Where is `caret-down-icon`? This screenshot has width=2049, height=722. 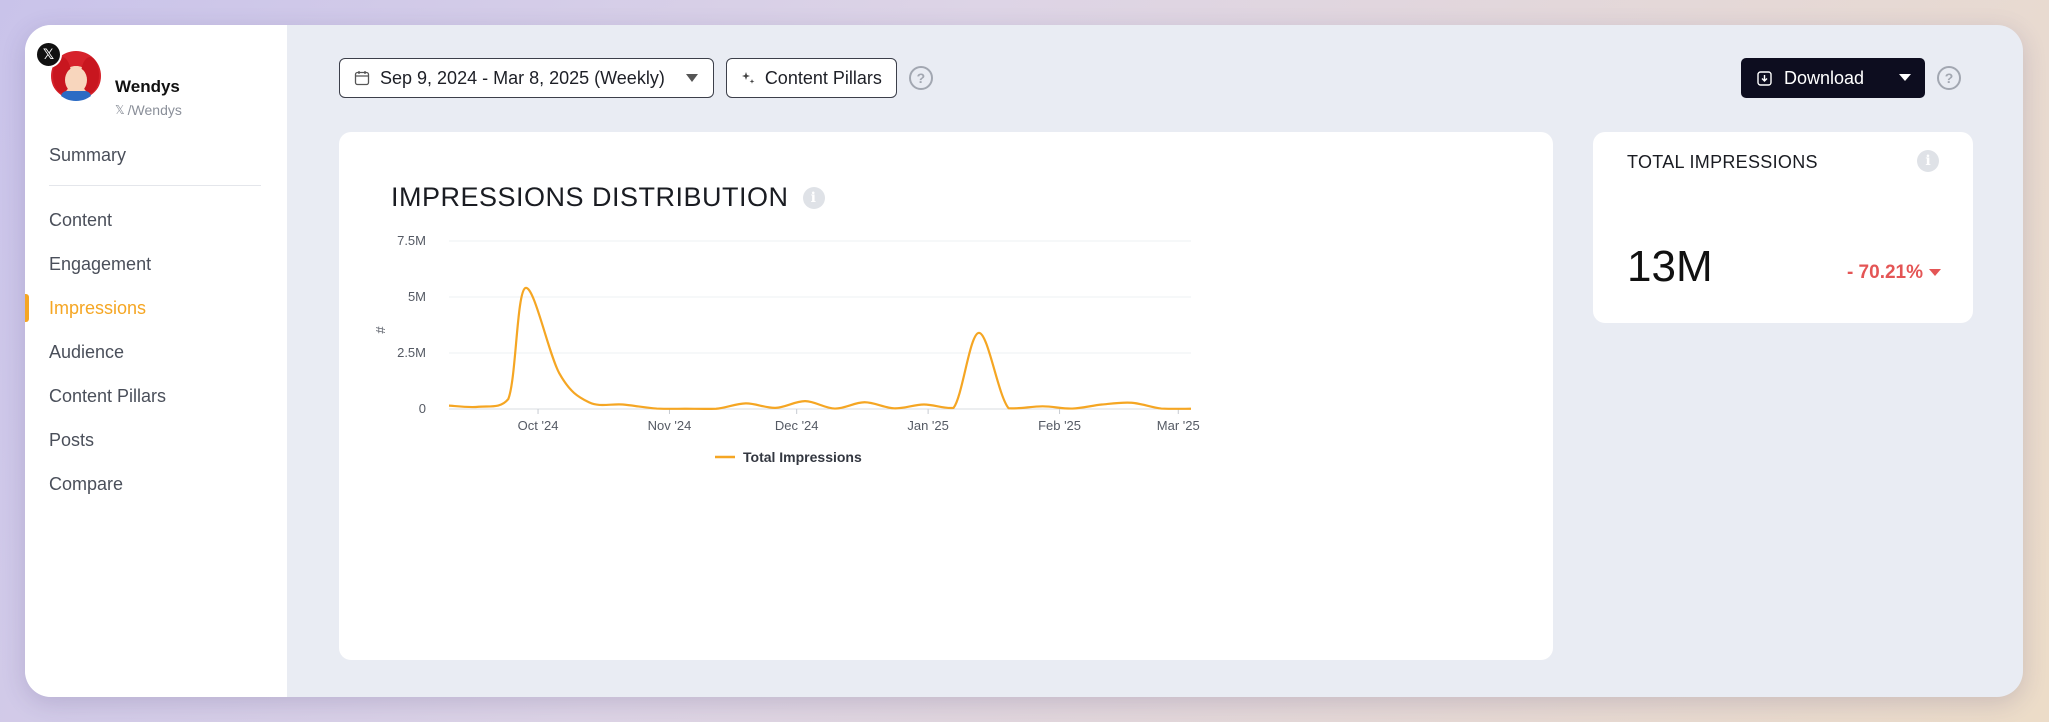
caret-down-icon is located at coordinates (1905, 77).